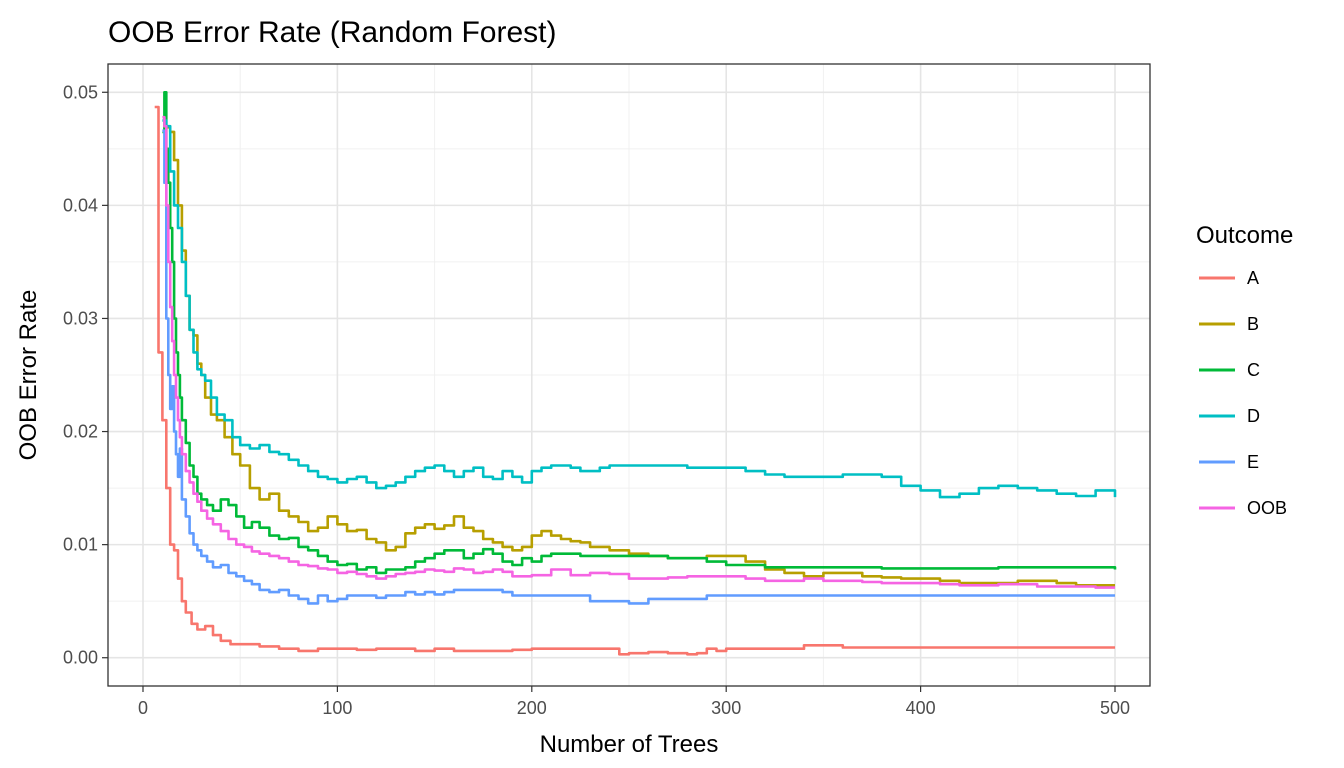 The image size is (1344, 768). I want to click on x-tick-label: 300, so click(726, 708).